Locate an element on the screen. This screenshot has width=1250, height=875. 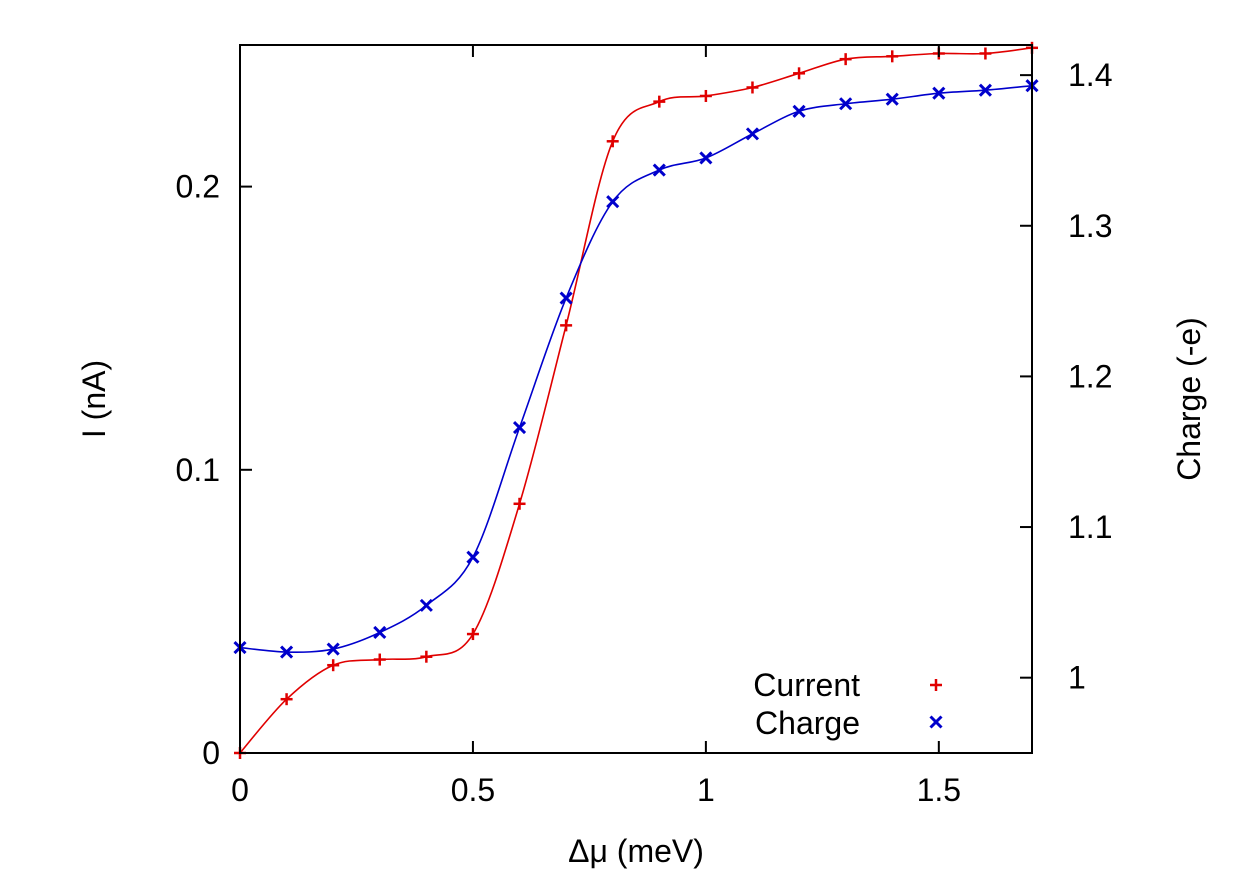
legend-marker-current is located at coordinates (936, 685).